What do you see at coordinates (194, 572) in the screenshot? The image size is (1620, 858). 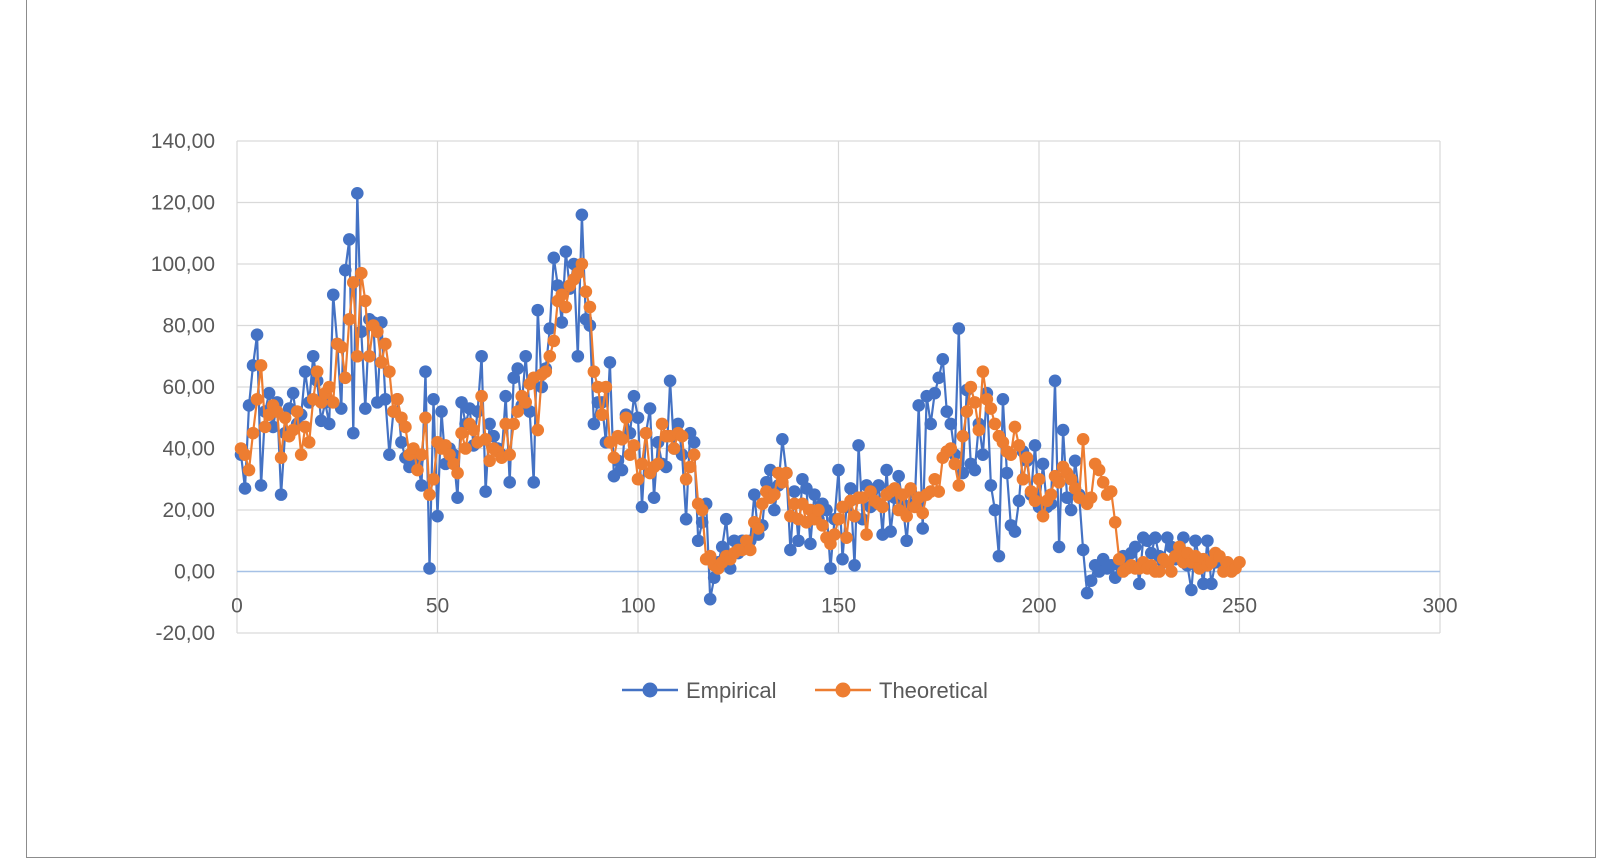 I see `y-tick-label: 0,00` at bounding box center [194, 572].